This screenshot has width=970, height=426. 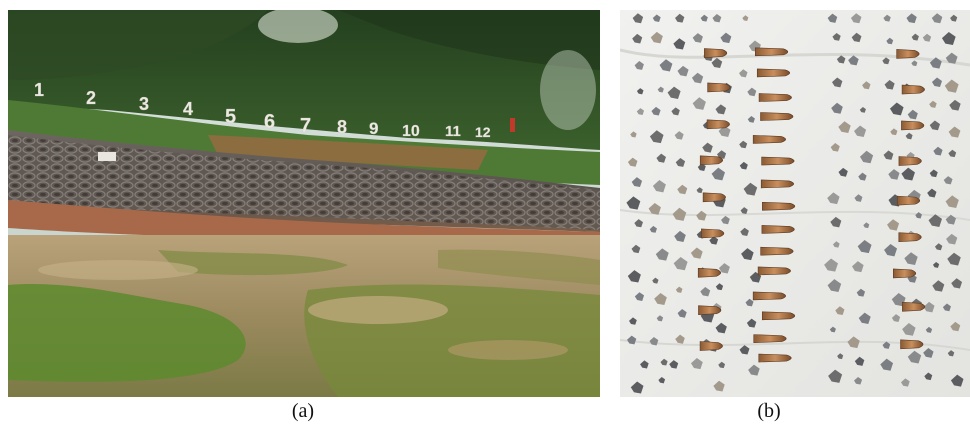 I want to click on target-number: 2, so click(x=91, y=98).